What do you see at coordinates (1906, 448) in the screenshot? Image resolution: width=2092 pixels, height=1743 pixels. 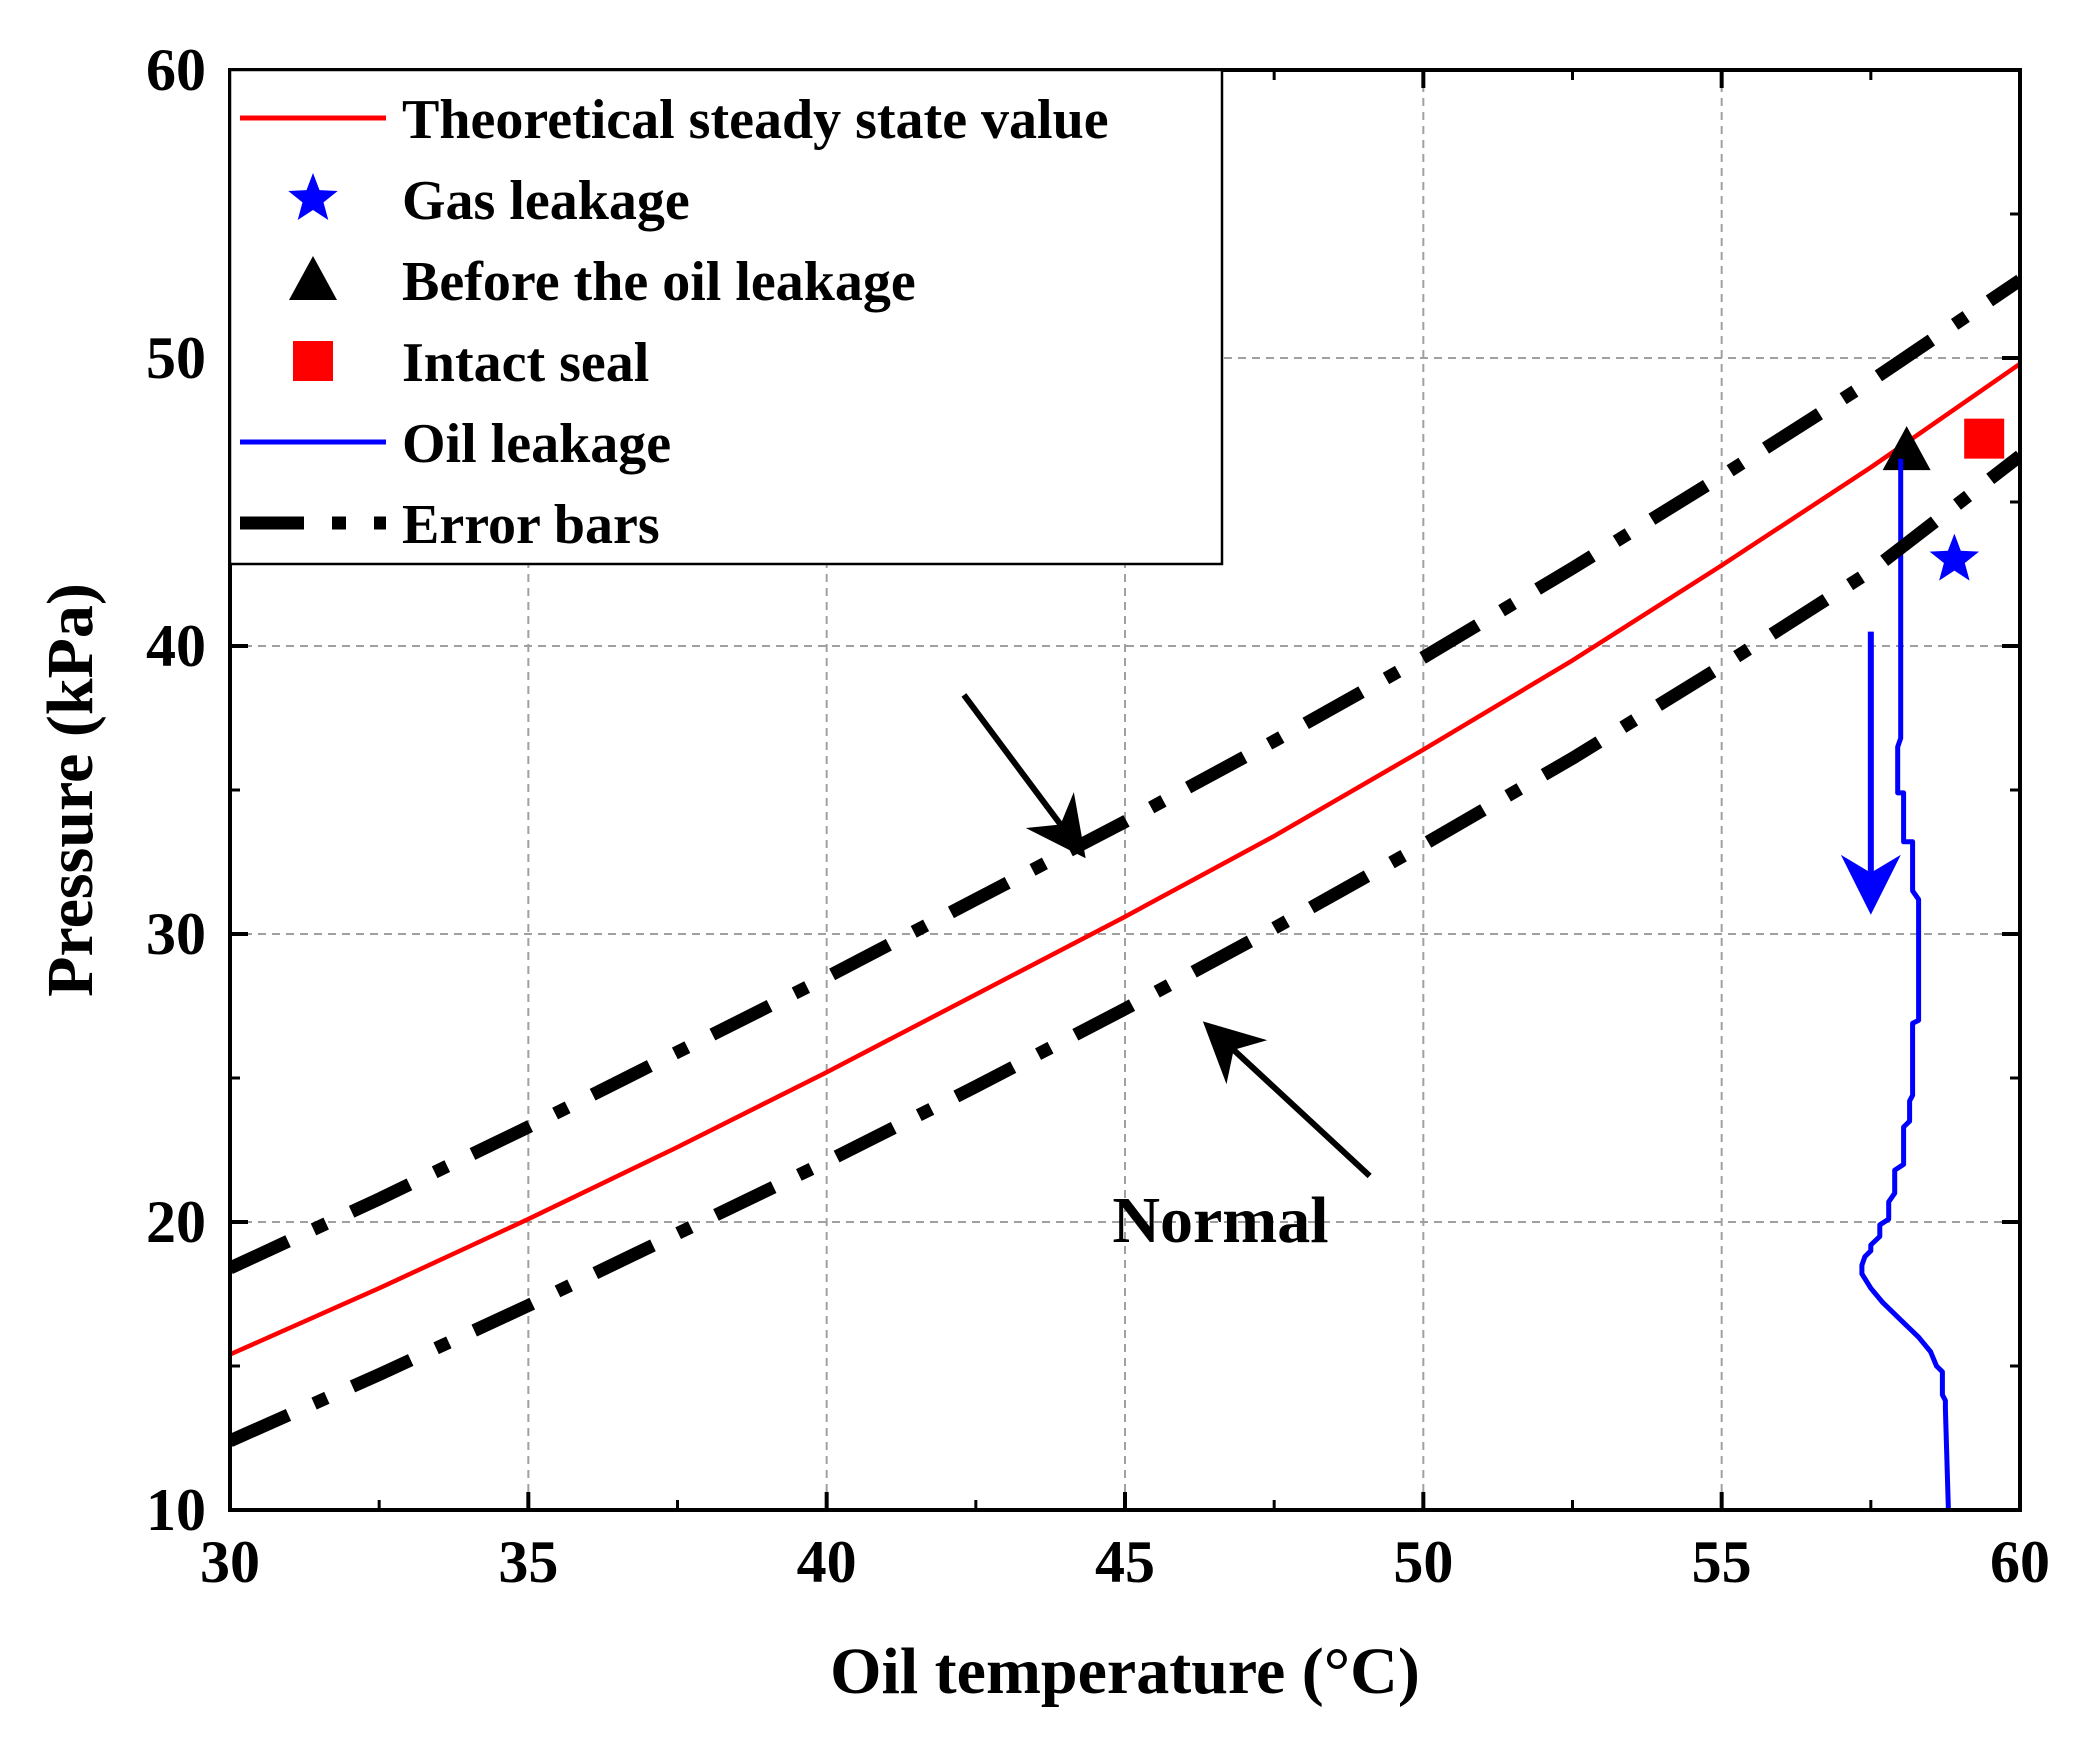 I see `marker-before-the-oil-leakage` at bounding box center [1906, 448].